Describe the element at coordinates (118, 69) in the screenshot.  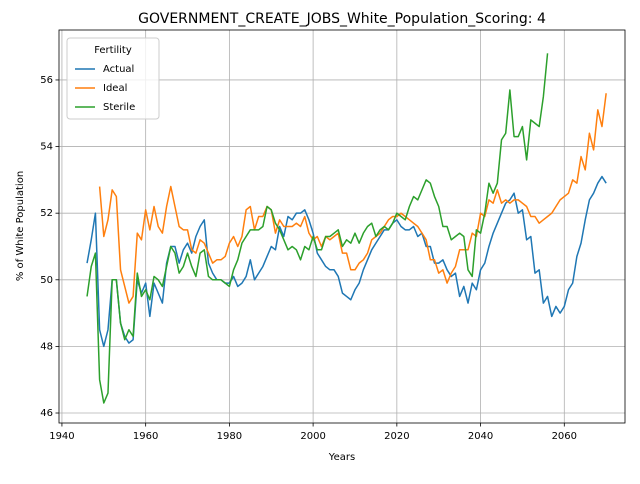
I see `legend-label: Actual` at that location.